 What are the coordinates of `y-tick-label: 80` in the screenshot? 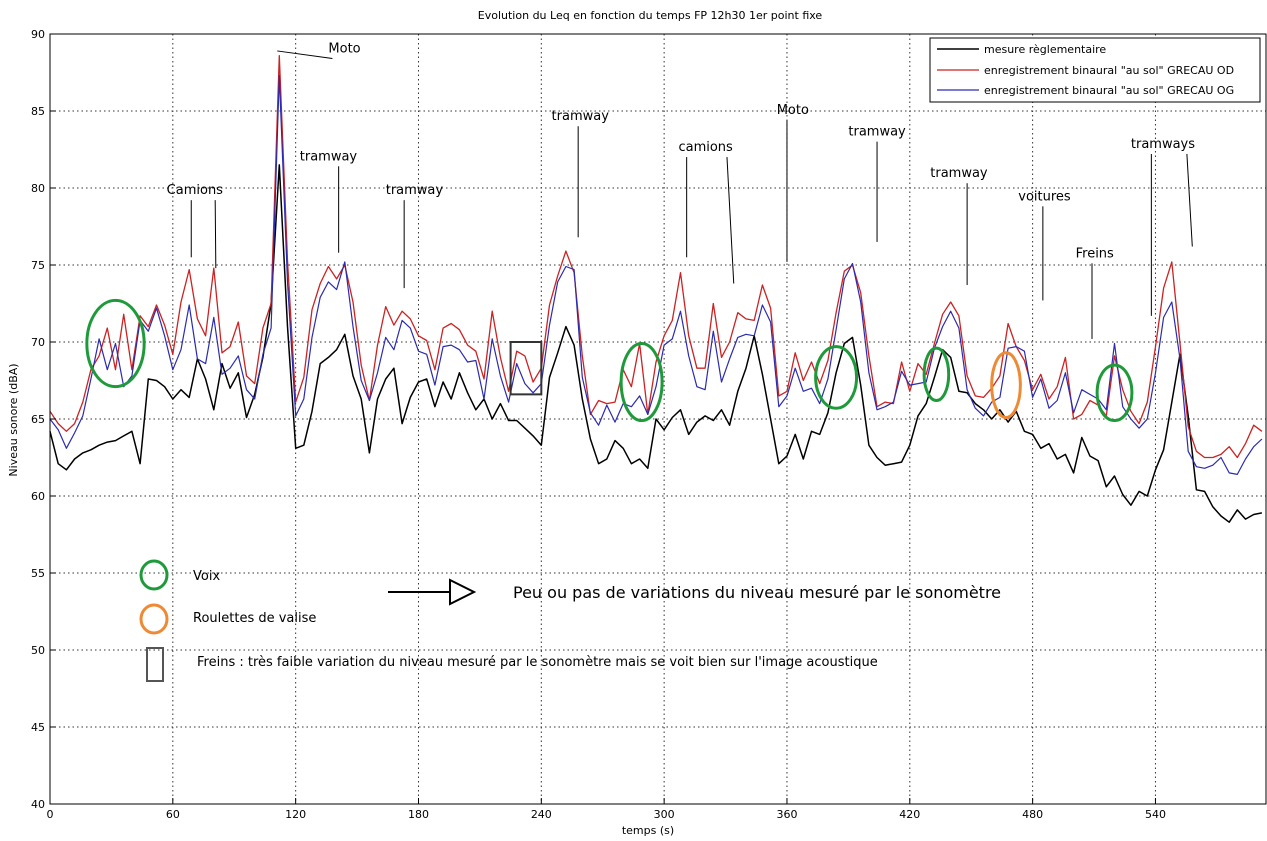 It's located at (38, 188).